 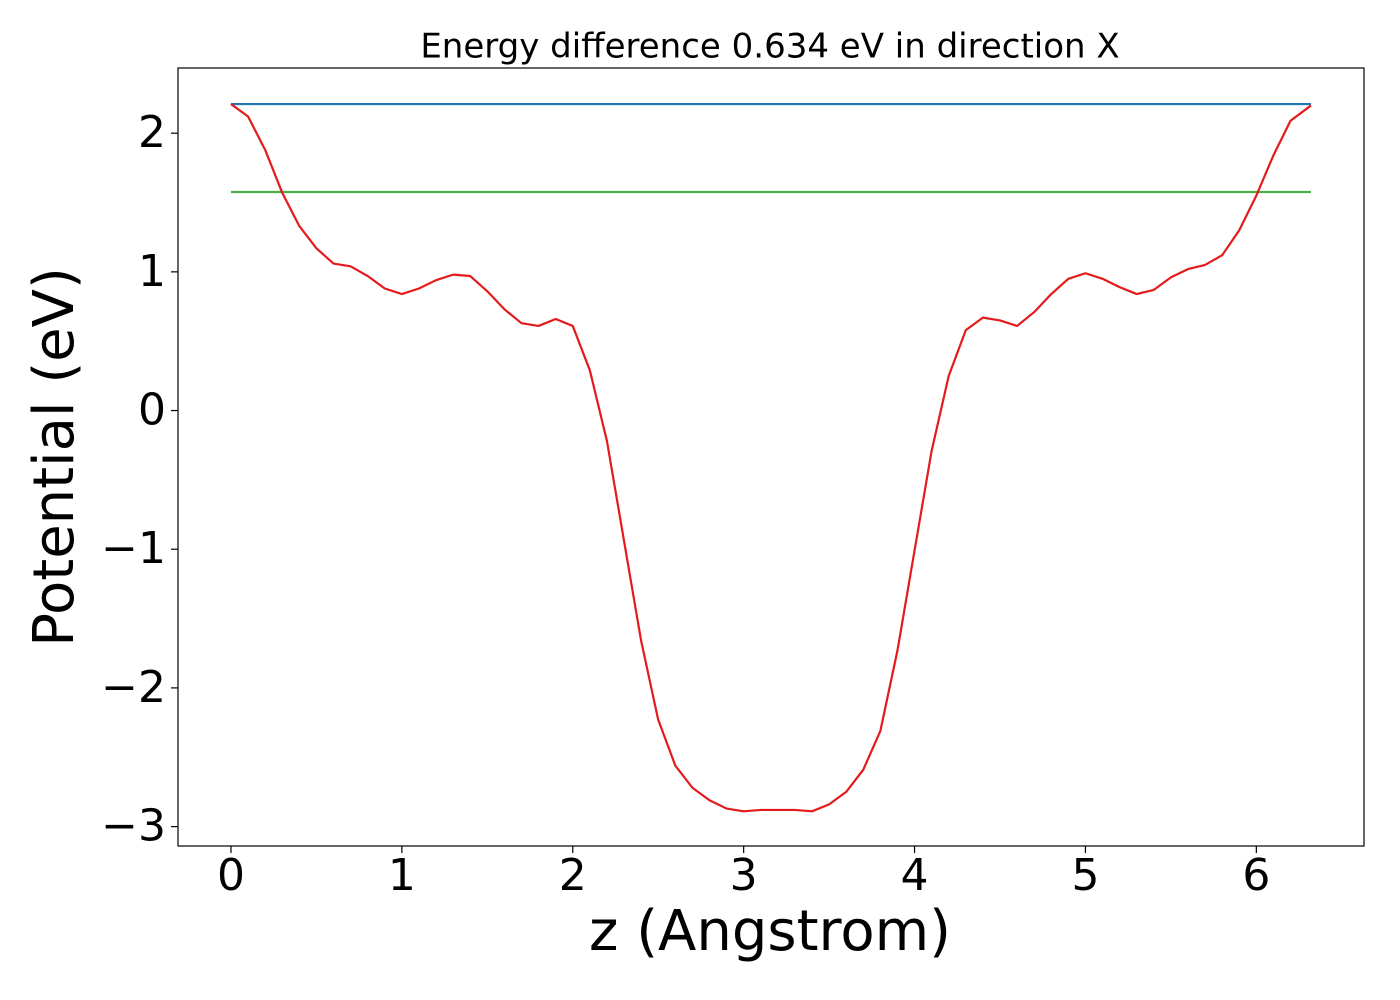 I want to click on x-tick-label: 4, so click(x=915, y=875).